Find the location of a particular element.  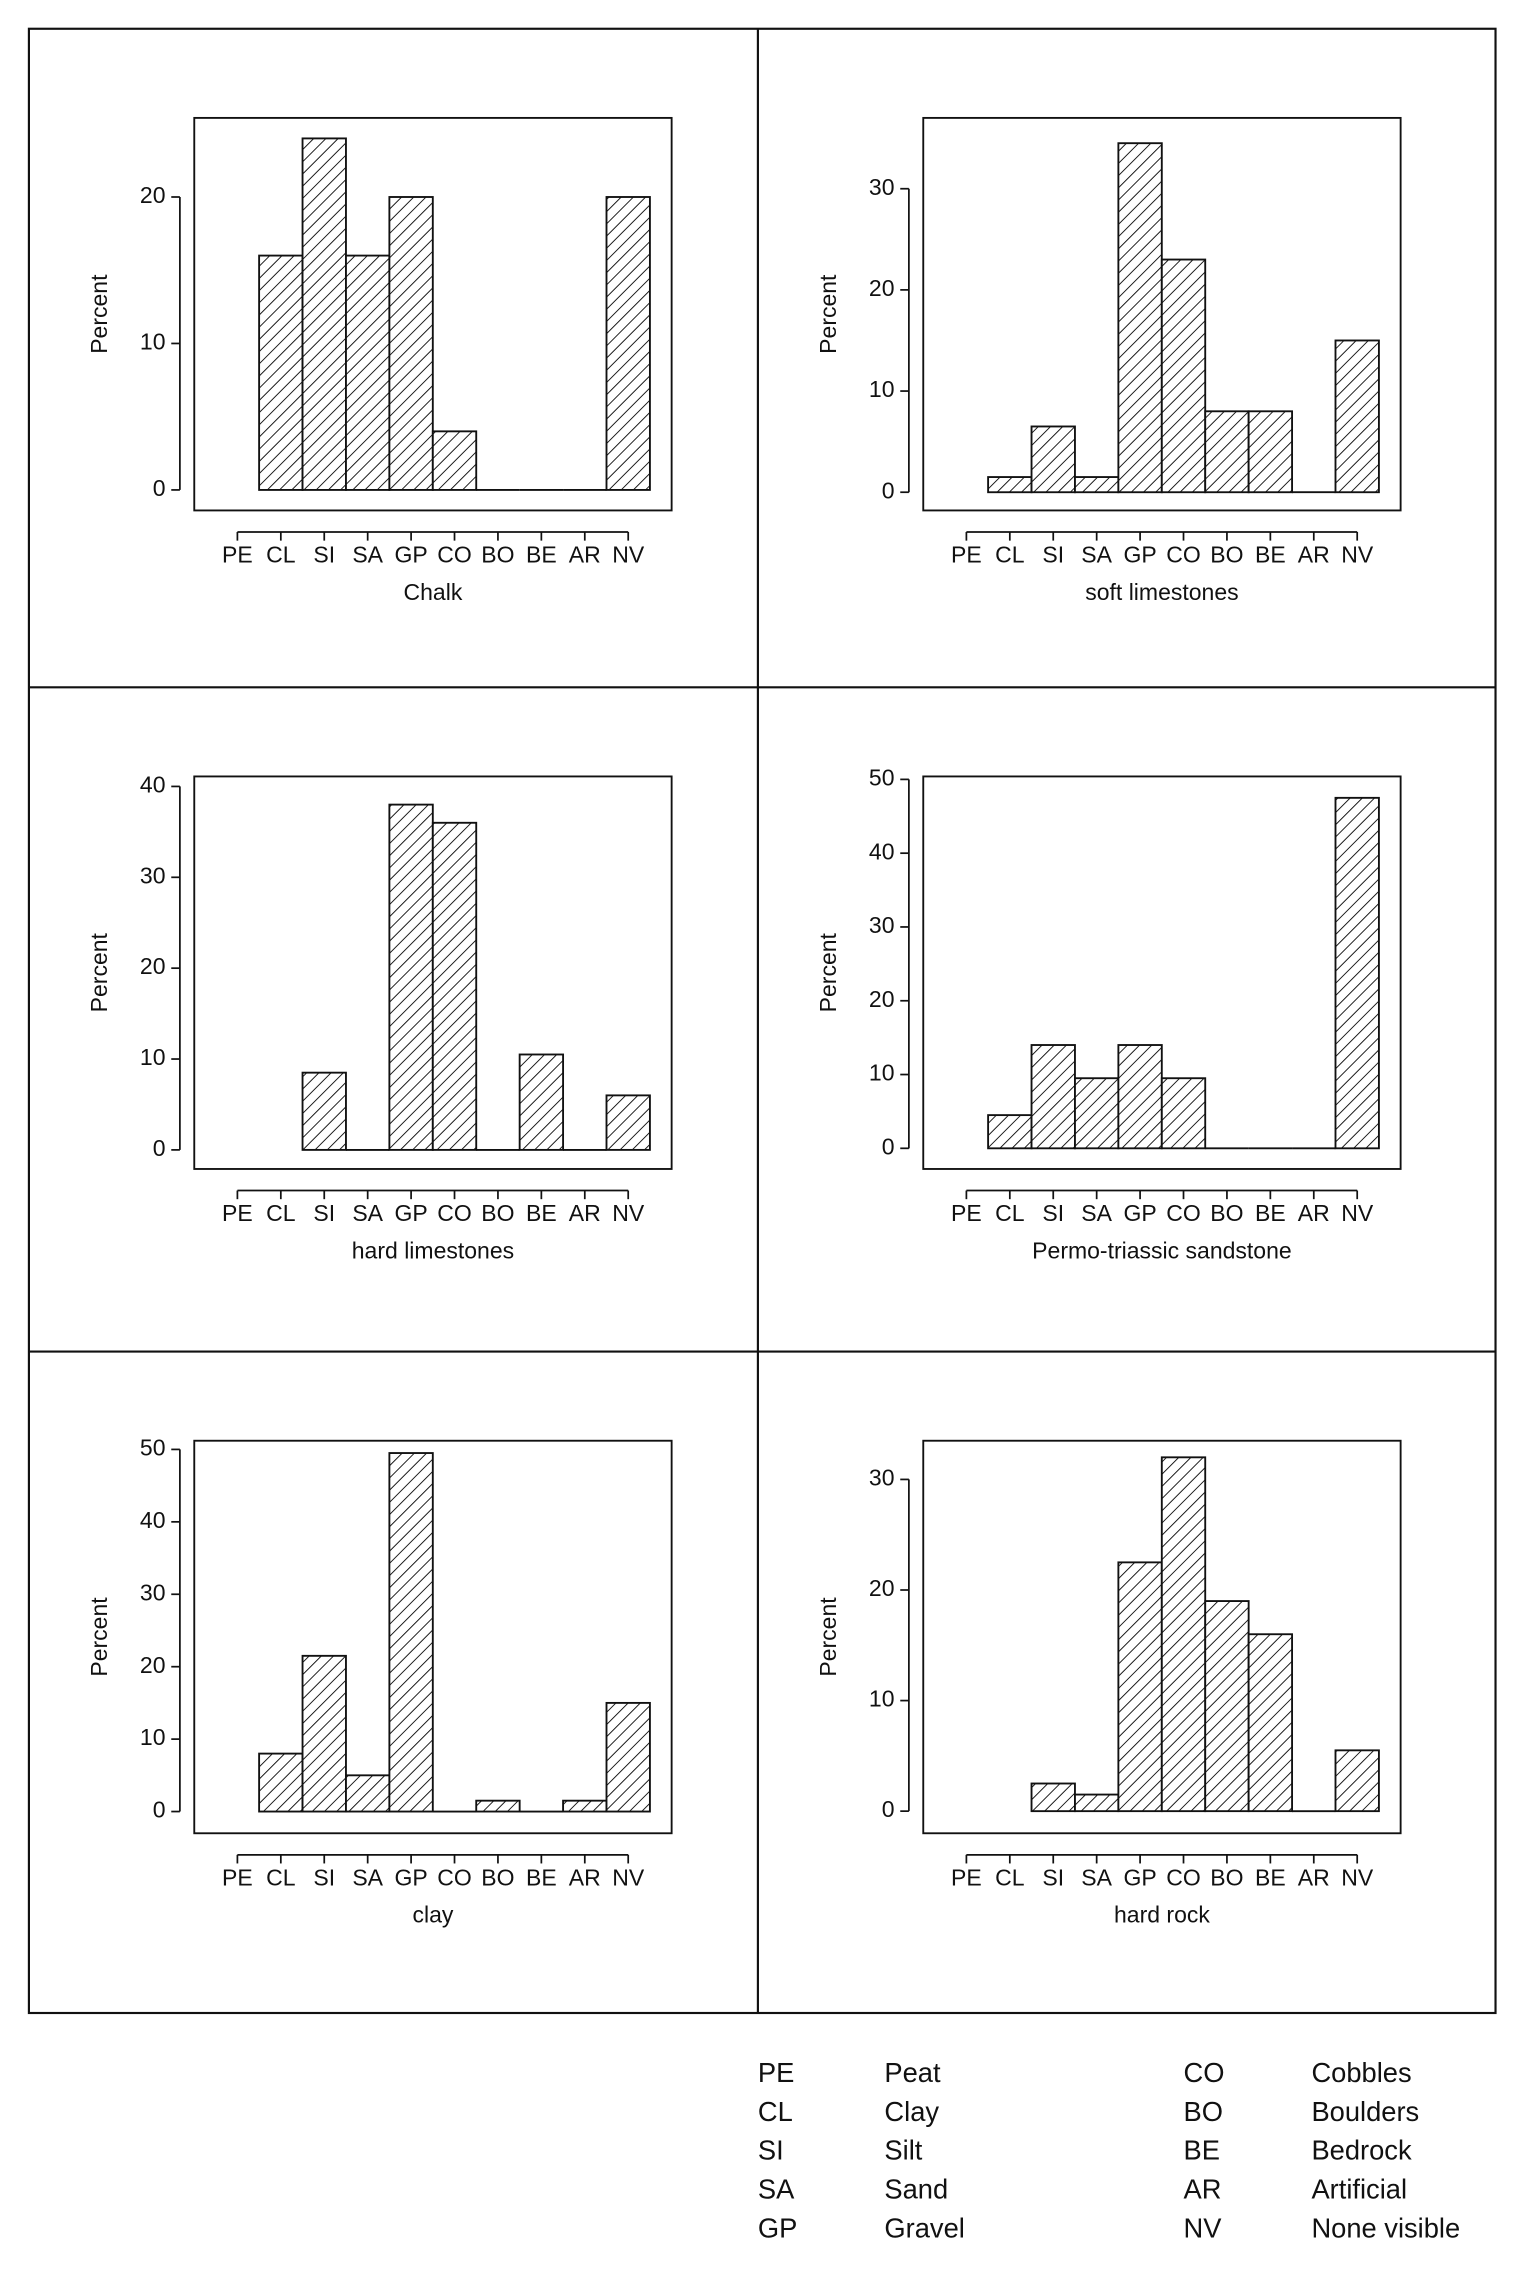

legend-name: Silt is located at coordinates (903, 2150).